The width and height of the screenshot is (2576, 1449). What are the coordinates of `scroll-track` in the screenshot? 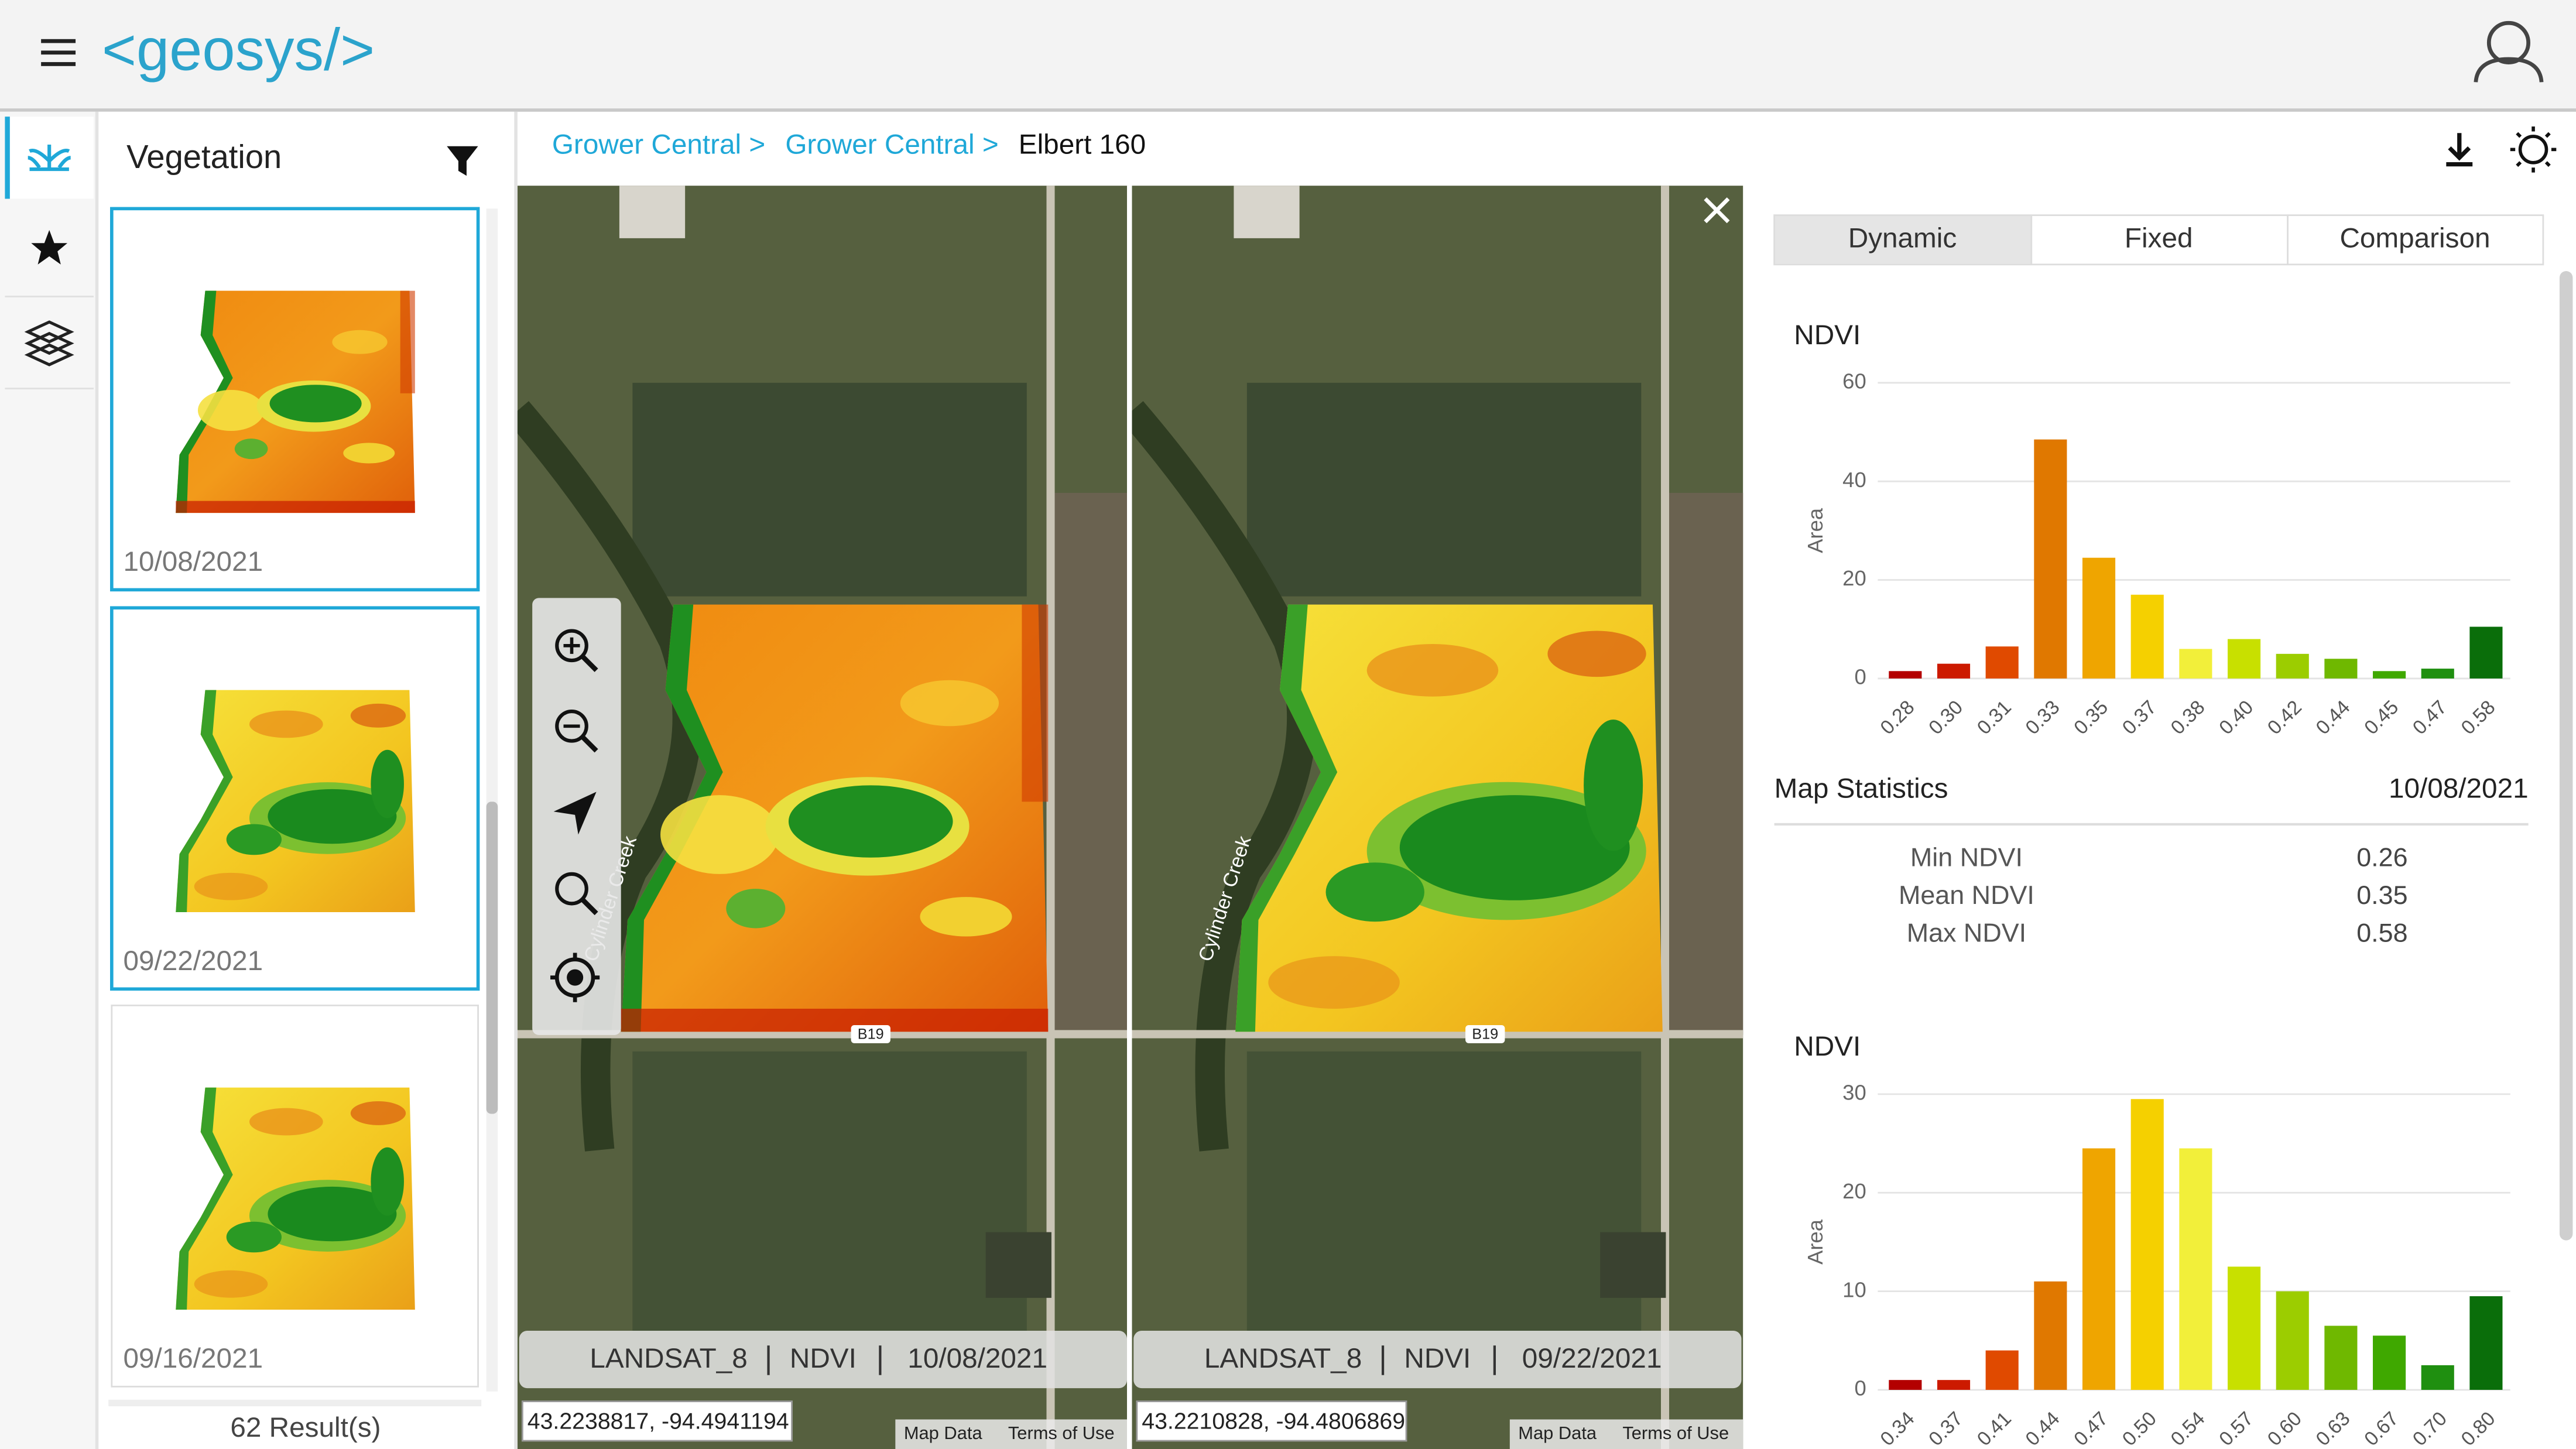 It's located at (492, 800).